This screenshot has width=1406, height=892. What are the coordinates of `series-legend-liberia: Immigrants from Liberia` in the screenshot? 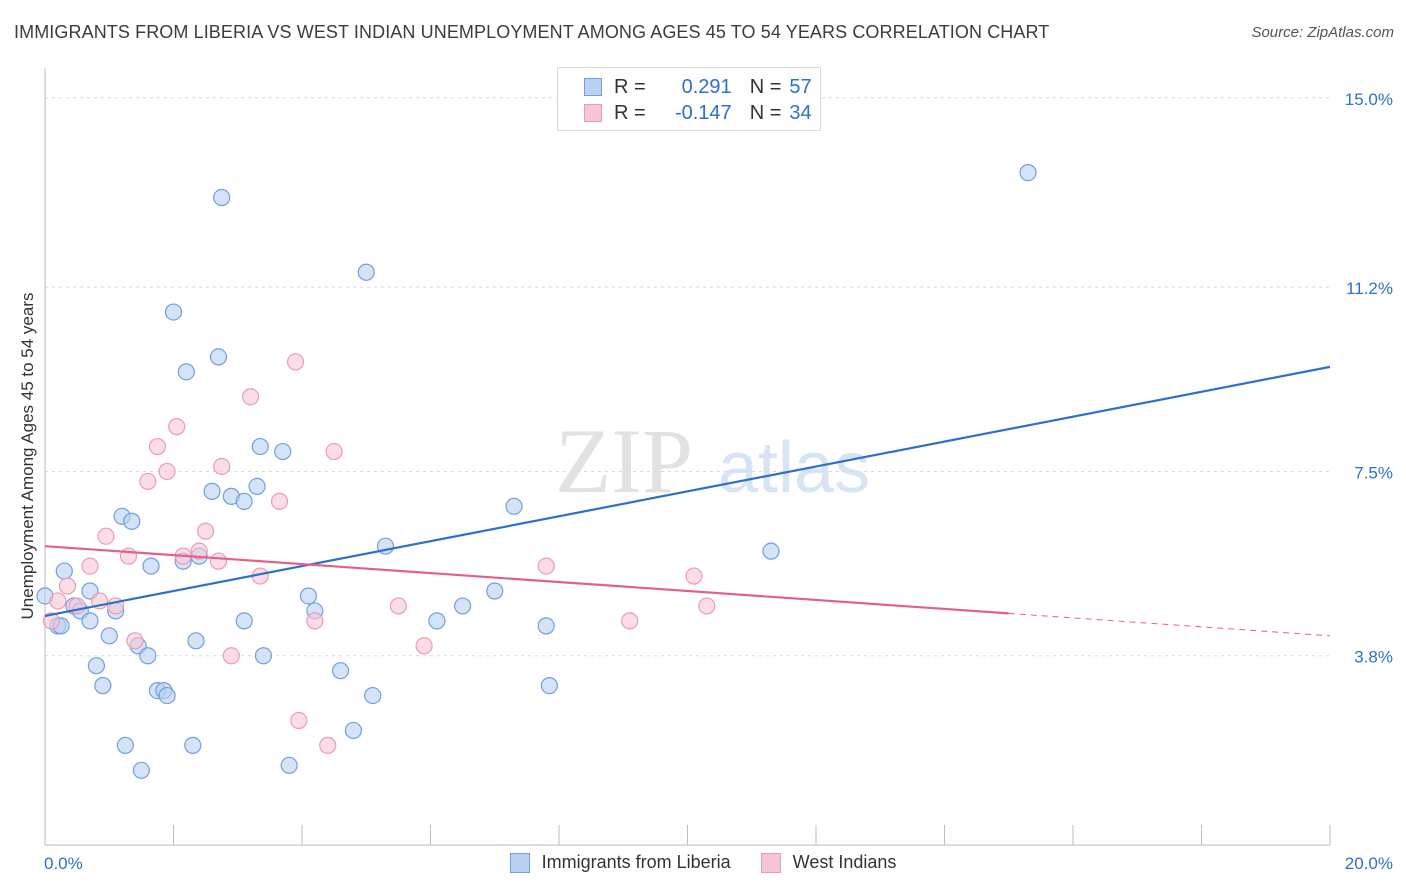 It's located at (620, 862).